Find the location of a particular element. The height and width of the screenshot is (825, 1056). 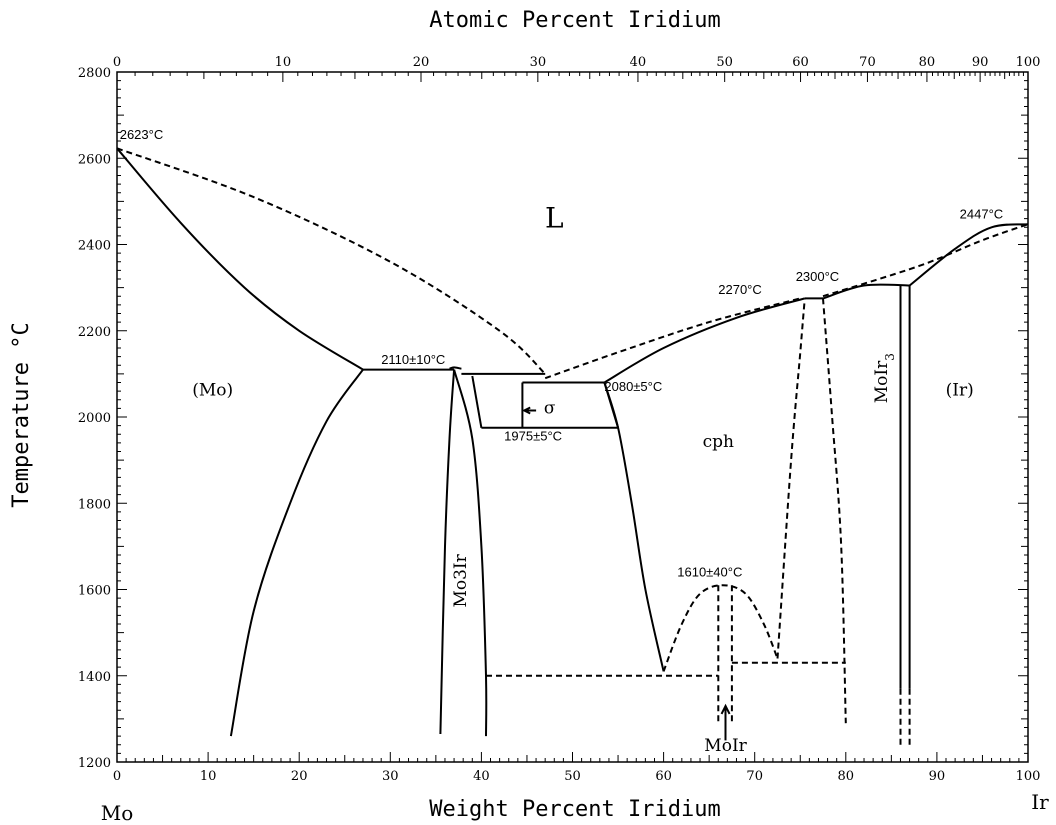

y-tick-label: 2600 is located at coordinates (94, 159).